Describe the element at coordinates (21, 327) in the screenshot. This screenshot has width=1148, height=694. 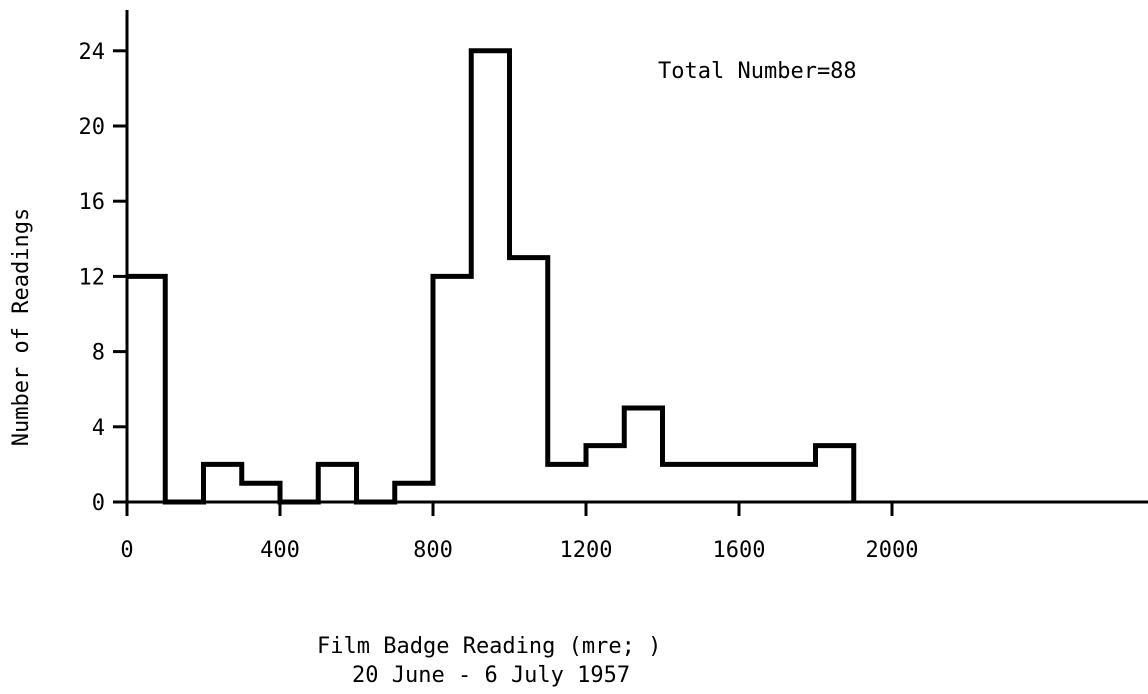
I see `y-axis-title: Number of Readings` at that location.